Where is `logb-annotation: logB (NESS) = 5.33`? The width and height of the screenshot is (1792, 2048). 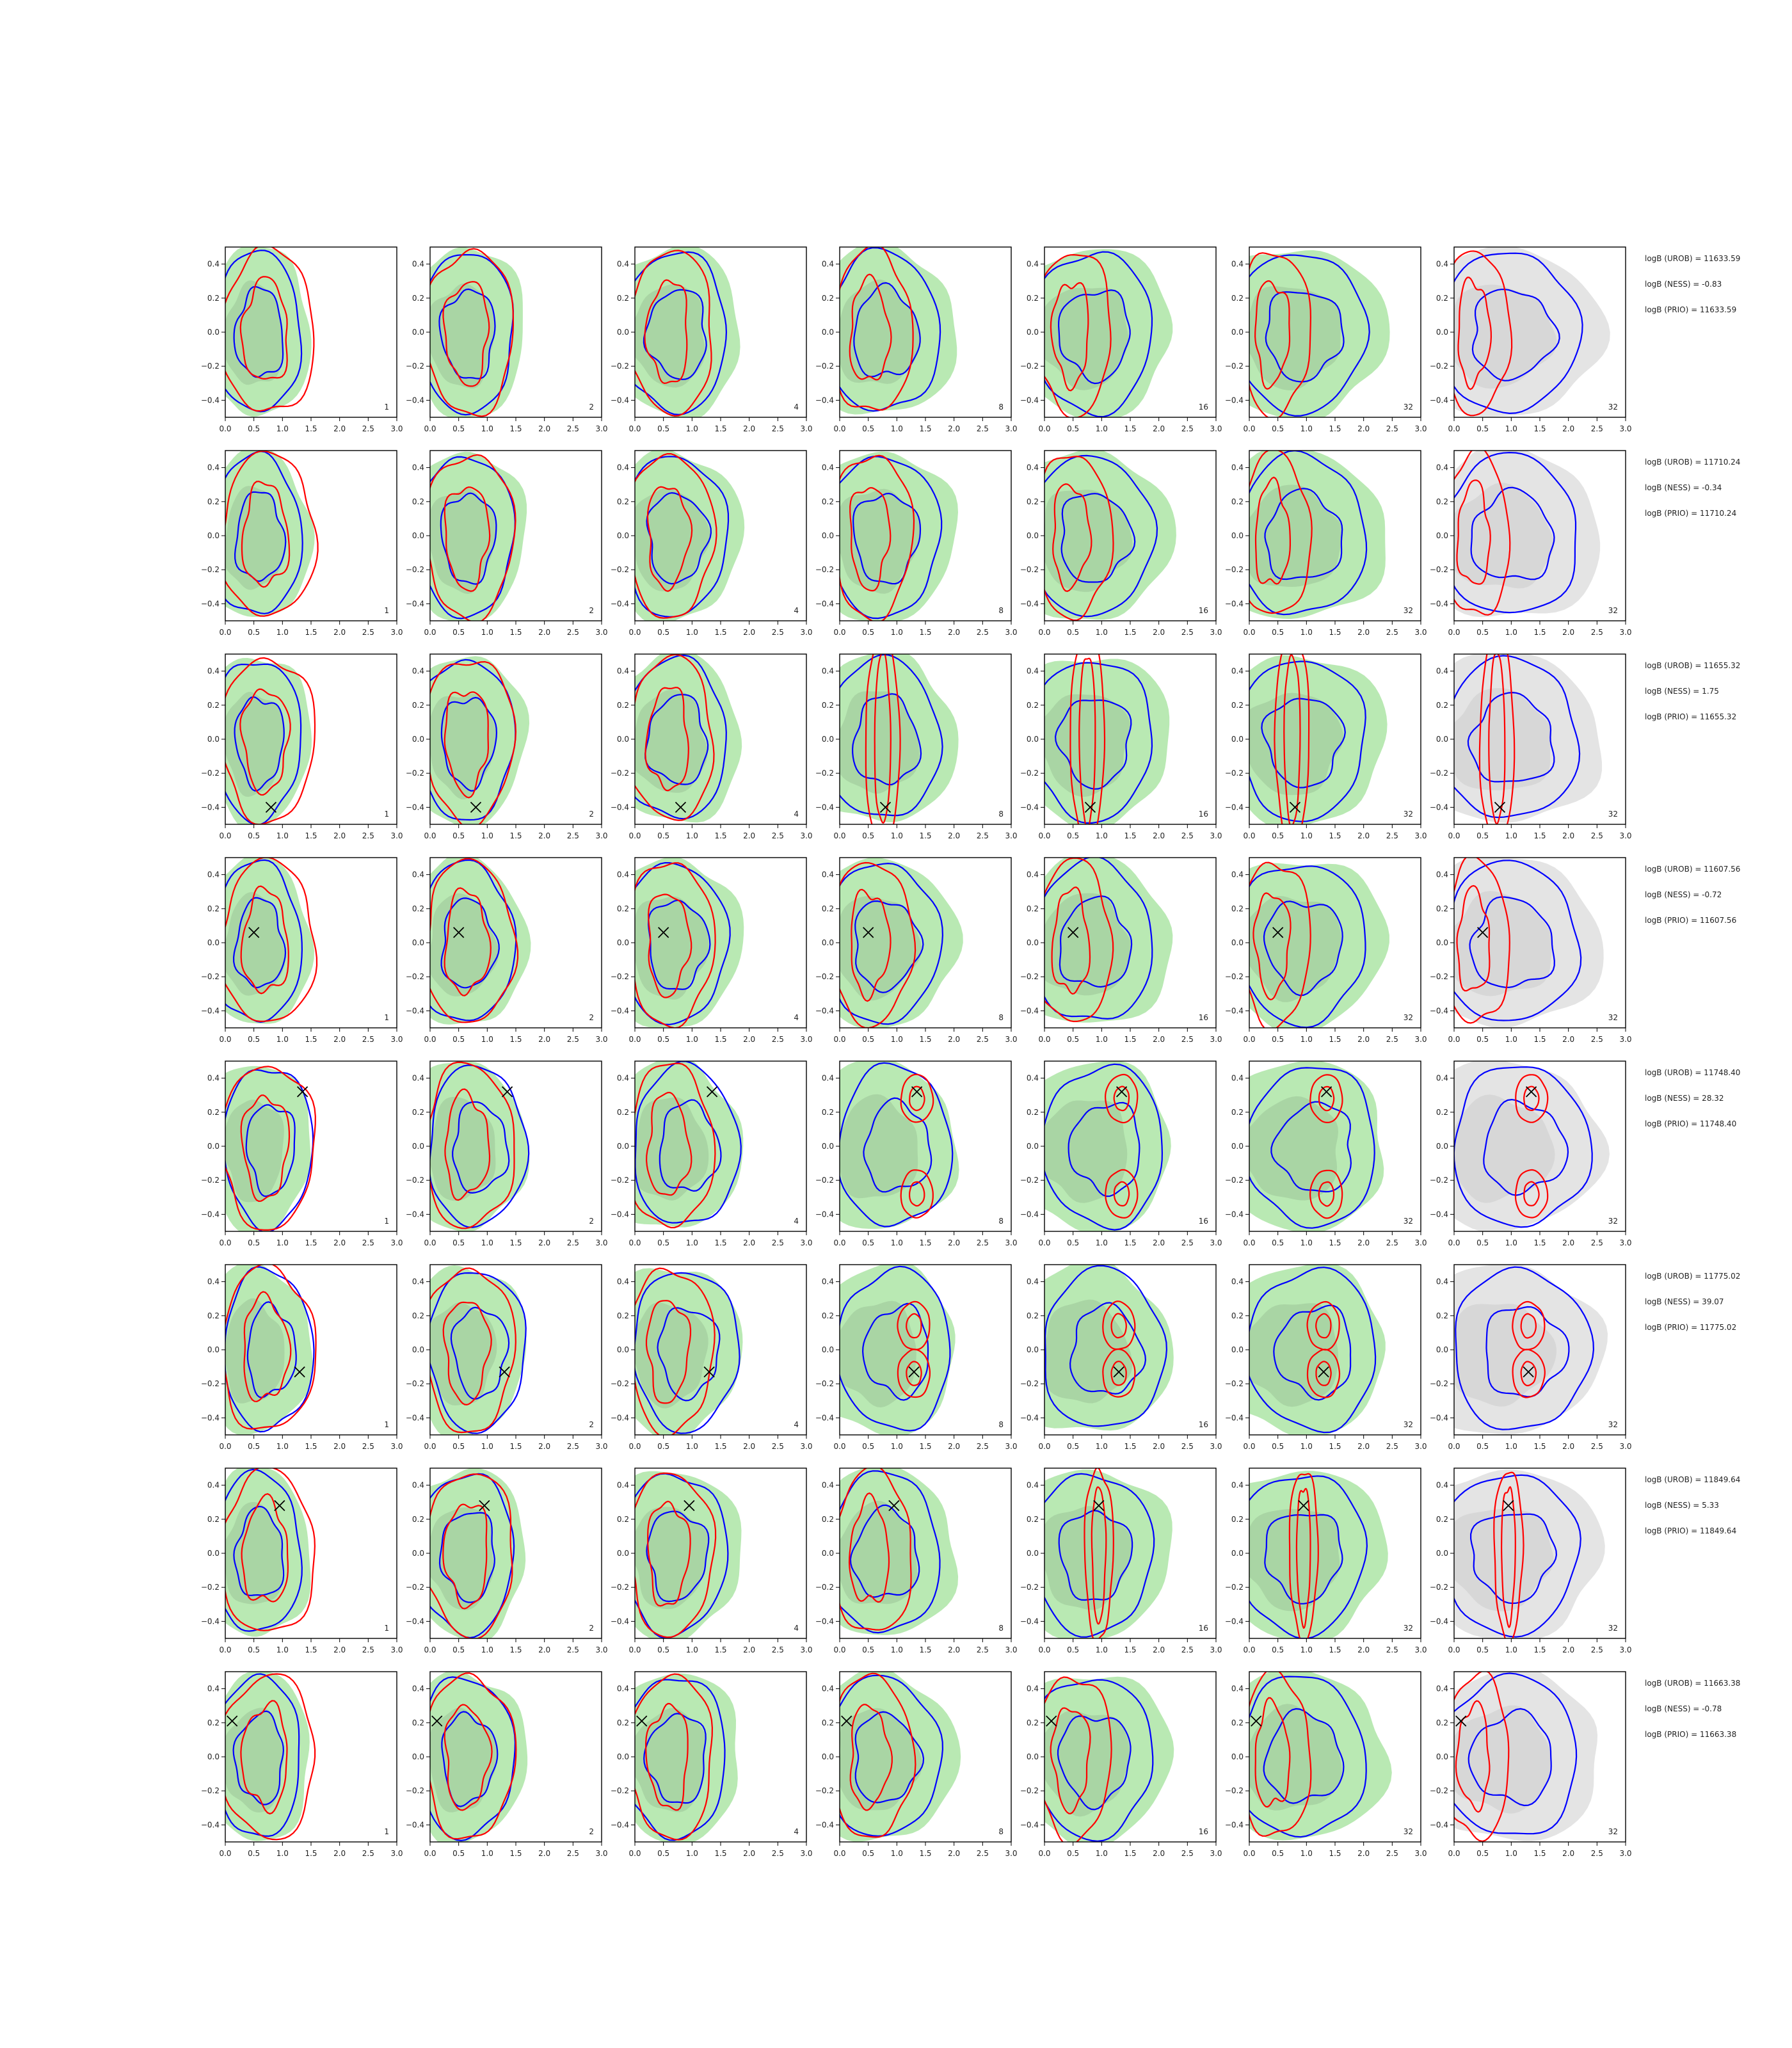 logb-annotation: logB (NESS) = 5.33 is located at coordinates (1682, 1505).